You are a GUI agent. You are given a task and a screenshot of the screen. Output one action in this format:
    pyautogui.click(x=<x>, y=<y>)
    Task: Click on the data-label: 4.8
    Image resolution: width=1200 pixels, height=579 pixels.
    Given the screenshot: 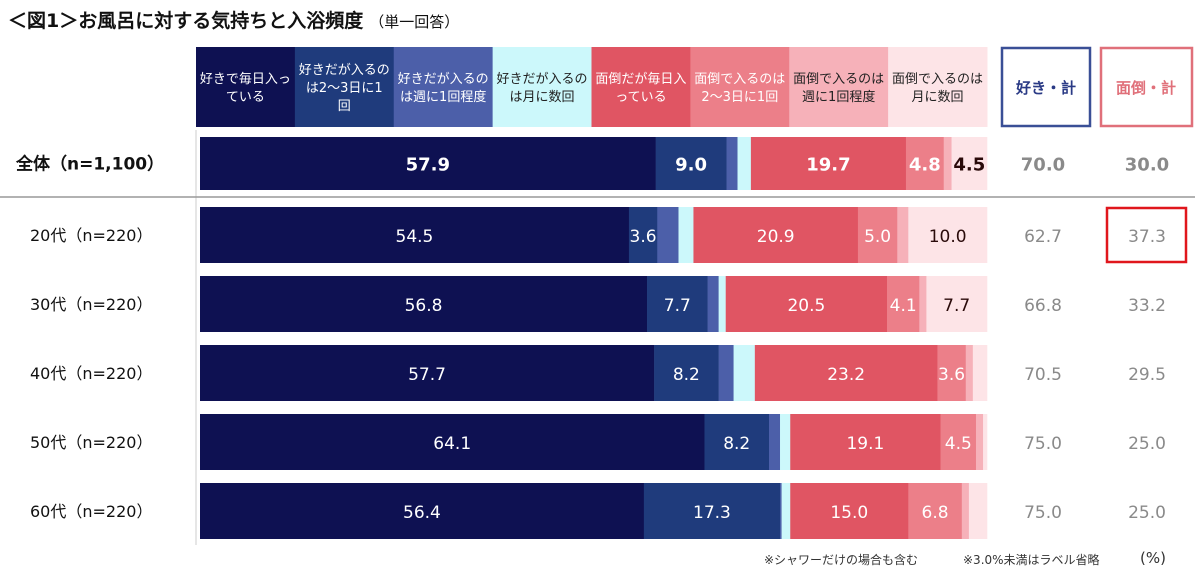 What is the action you would take?
    pyautogui.click(x=925, y=165)
    